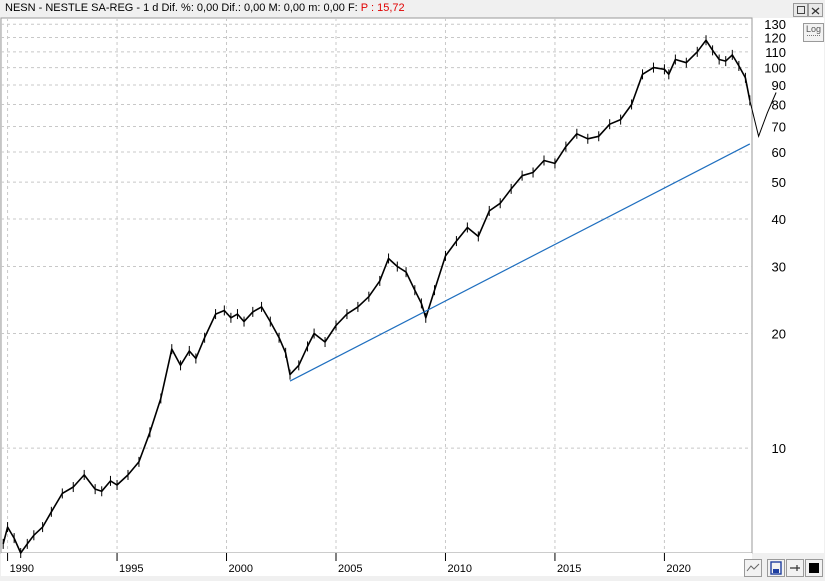 The width and height of the screenshot is (825, 581). Describe the element at coordinates (678, 569) in the screenshot. I see `x-tick-label: 2020` at that location.